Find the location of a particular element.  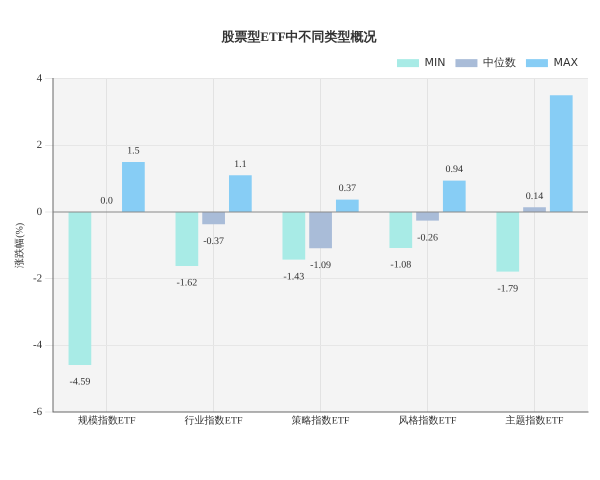

x-tick-label: 主题指数ETF is located at coordinates (535, 420).